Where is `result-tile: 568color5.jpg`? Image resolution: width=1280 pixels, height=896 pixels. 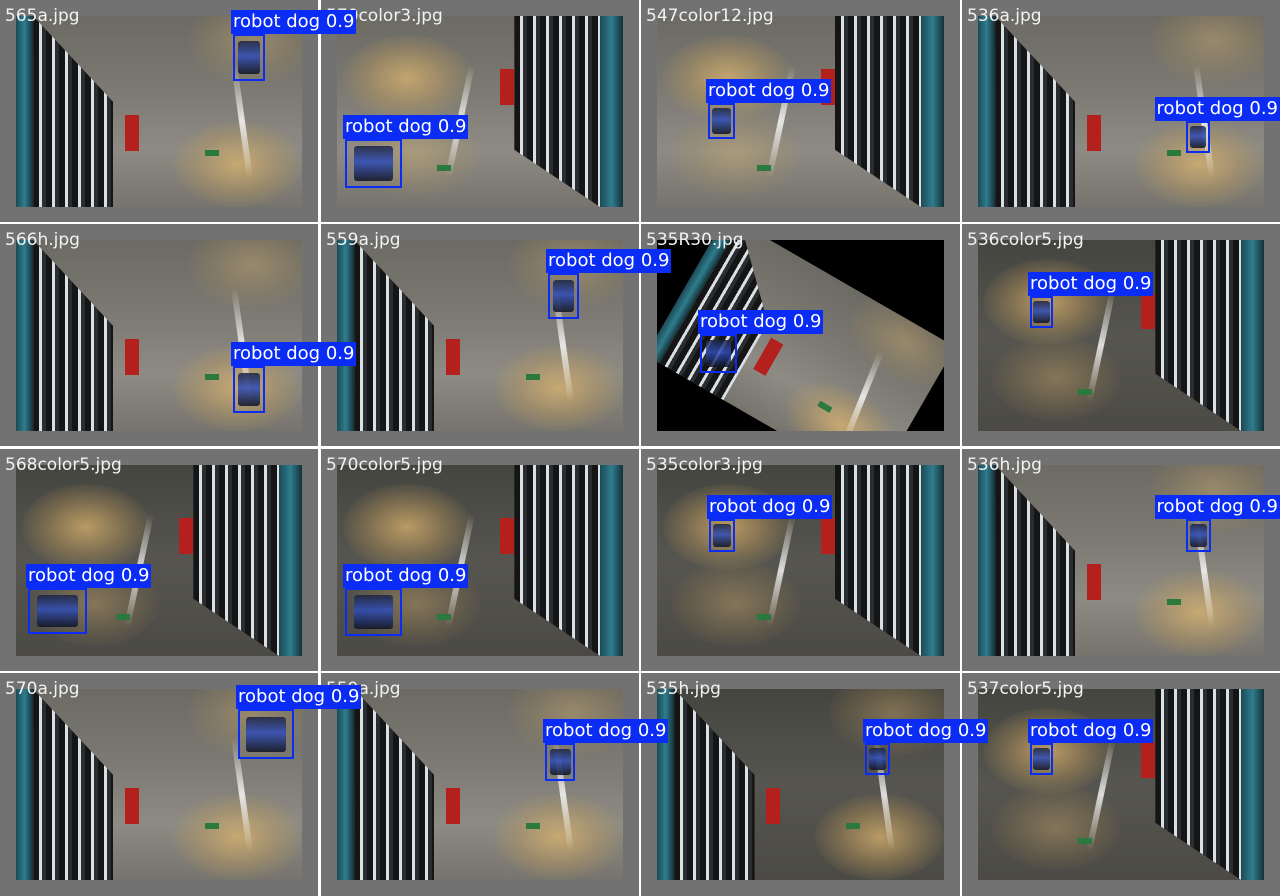
result-tile: 568color5.jpg is located at coordinates (159, 560).